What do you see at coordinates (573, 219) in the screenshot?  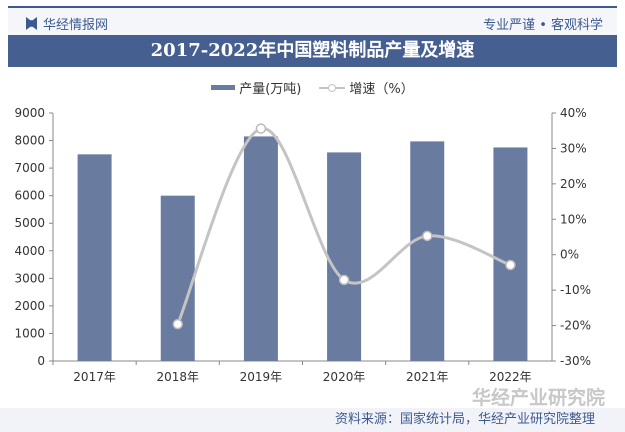 I see `y2-tick-label: 10%` at bounding box center [573, 219].